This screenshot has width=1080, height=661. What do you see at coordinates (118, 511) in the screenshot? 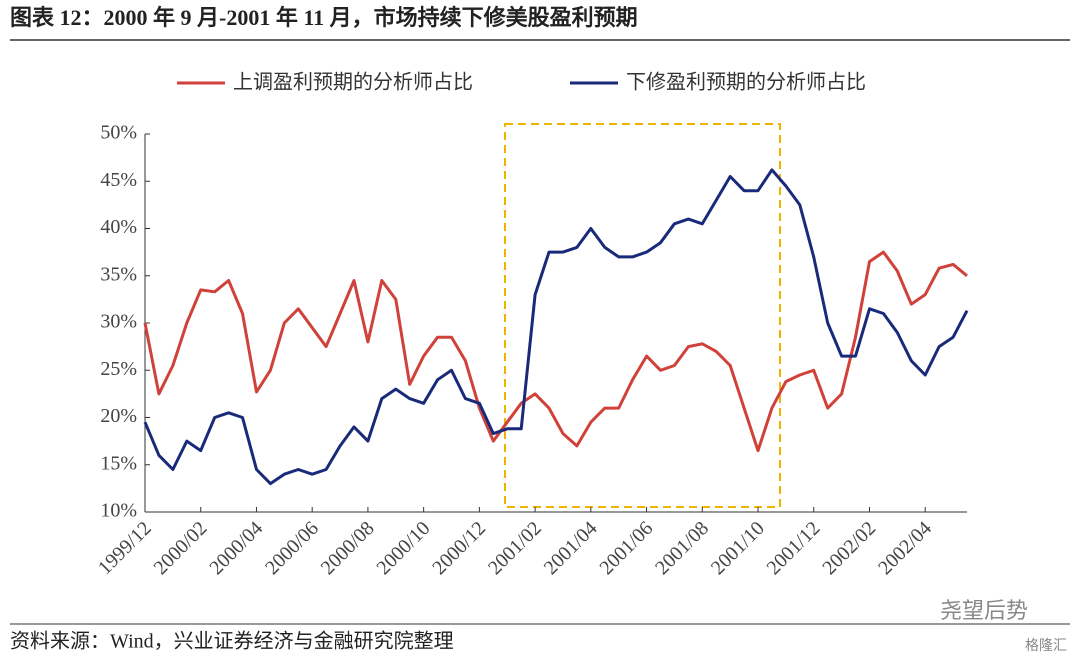
I see `y-tick-label: 10%` at bounding box center [118, 511].